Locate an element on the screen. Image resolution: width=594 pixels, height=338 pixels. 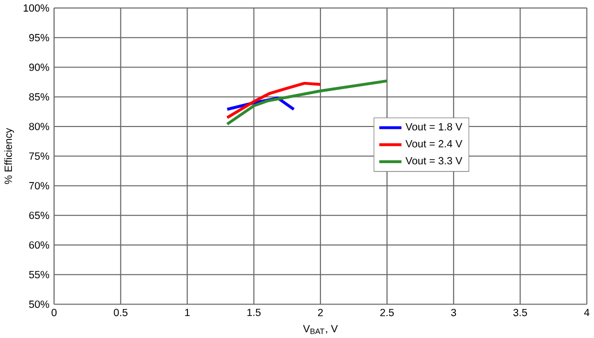
y-tick-label: 65% is located at coordinates (39, 215).